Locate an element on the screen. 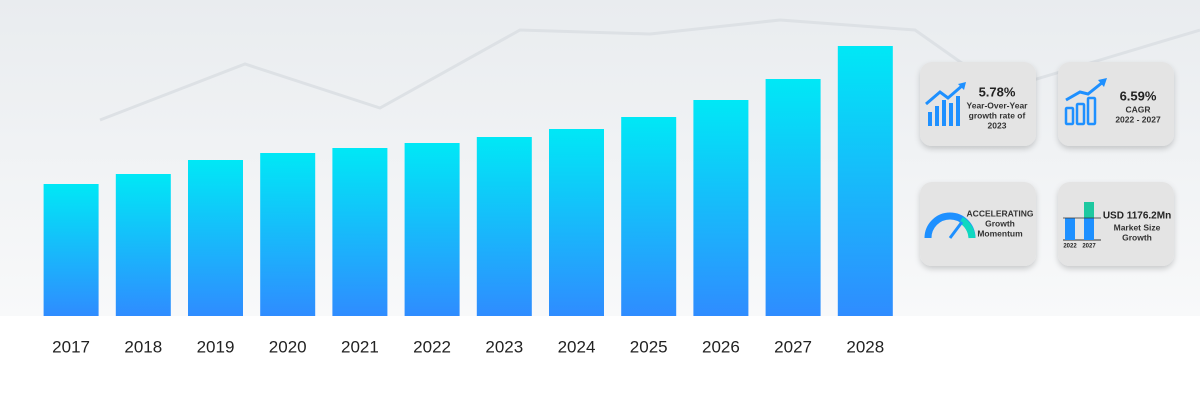 The height and width of the screenshot is (400, 1200). icon-market is located at coordinates (1082, 221).